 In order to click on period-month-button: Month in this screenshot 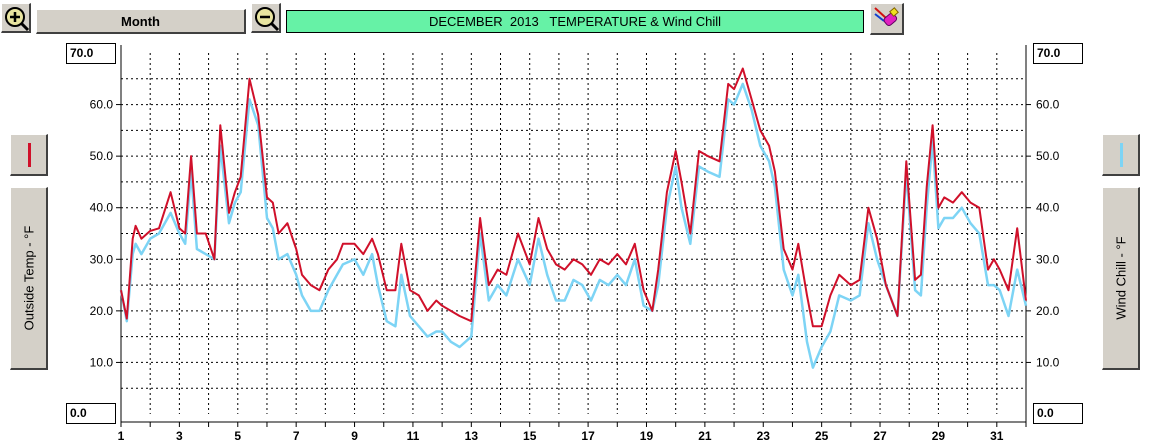, I will do `click(141, 21)`.